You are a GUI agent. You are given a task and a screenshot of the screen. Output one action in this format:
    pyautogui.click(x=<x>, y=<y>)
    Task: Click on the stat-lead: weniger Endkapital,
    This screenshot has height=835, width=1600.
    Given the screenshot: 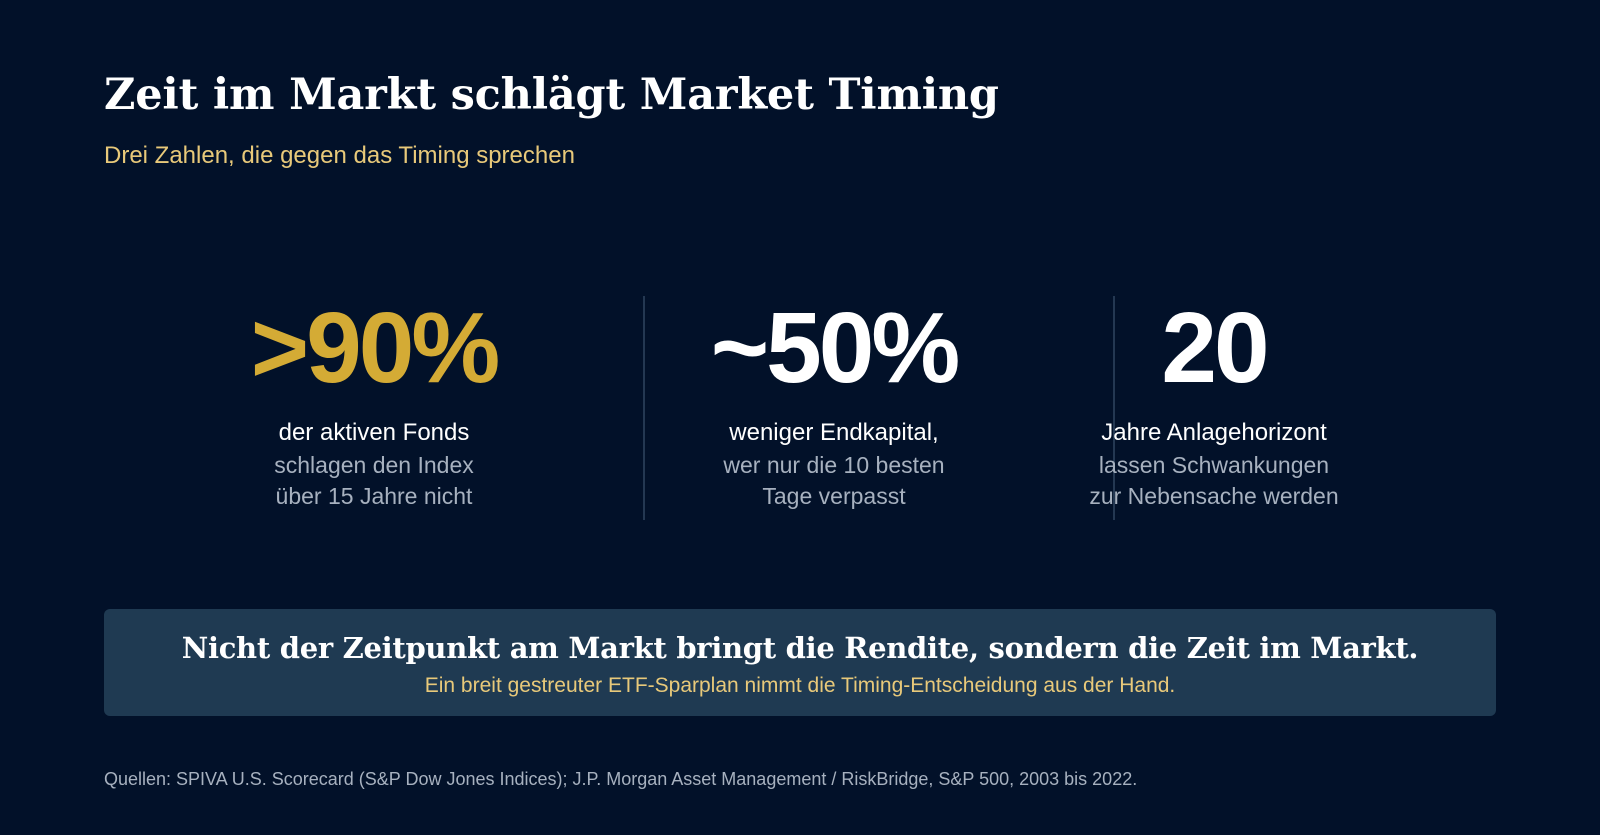 What is the action you would take?
    pyautogui.click(x=834, y=432)
    